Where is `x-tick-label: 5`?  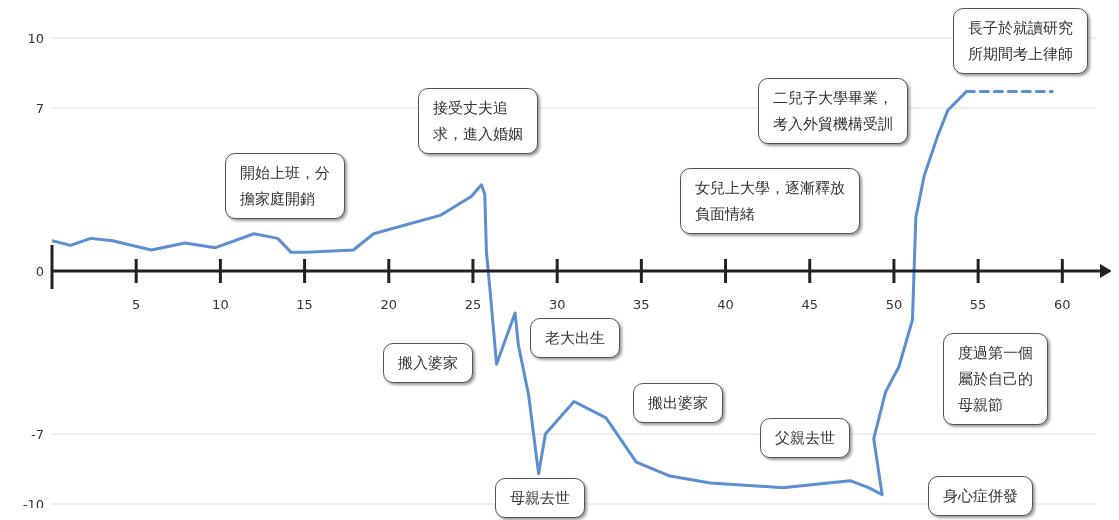 x-tick-label: 5 is located at coordinates (136, 304).